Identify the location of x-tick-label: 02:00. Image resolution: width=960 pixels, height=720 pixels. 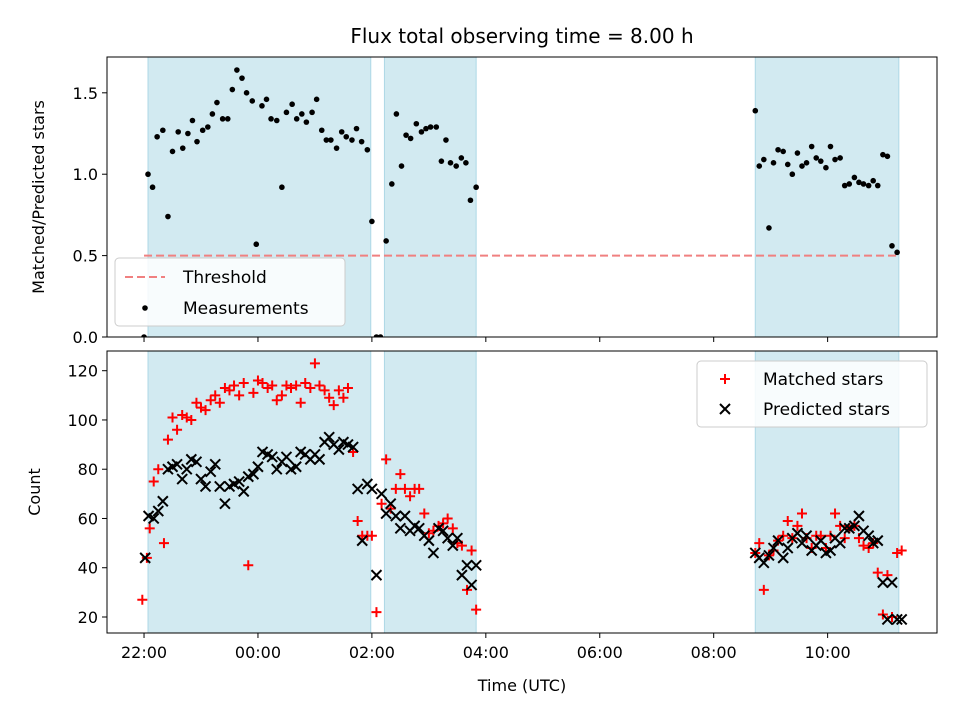
(372, 652).